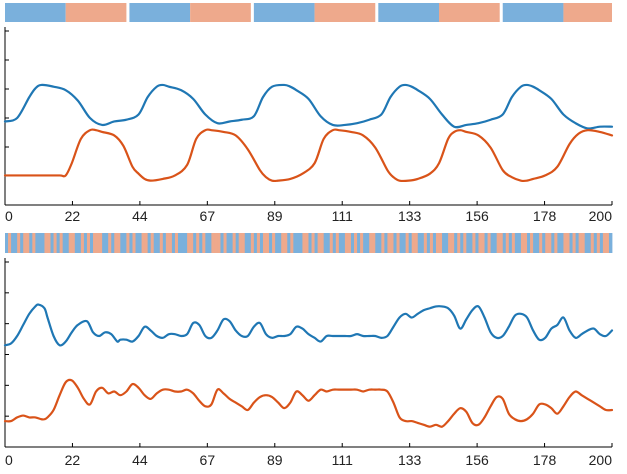 The width and height of the screenshot is (627, 474). I want to click on x-tick-label: 156, so click(477, 216).